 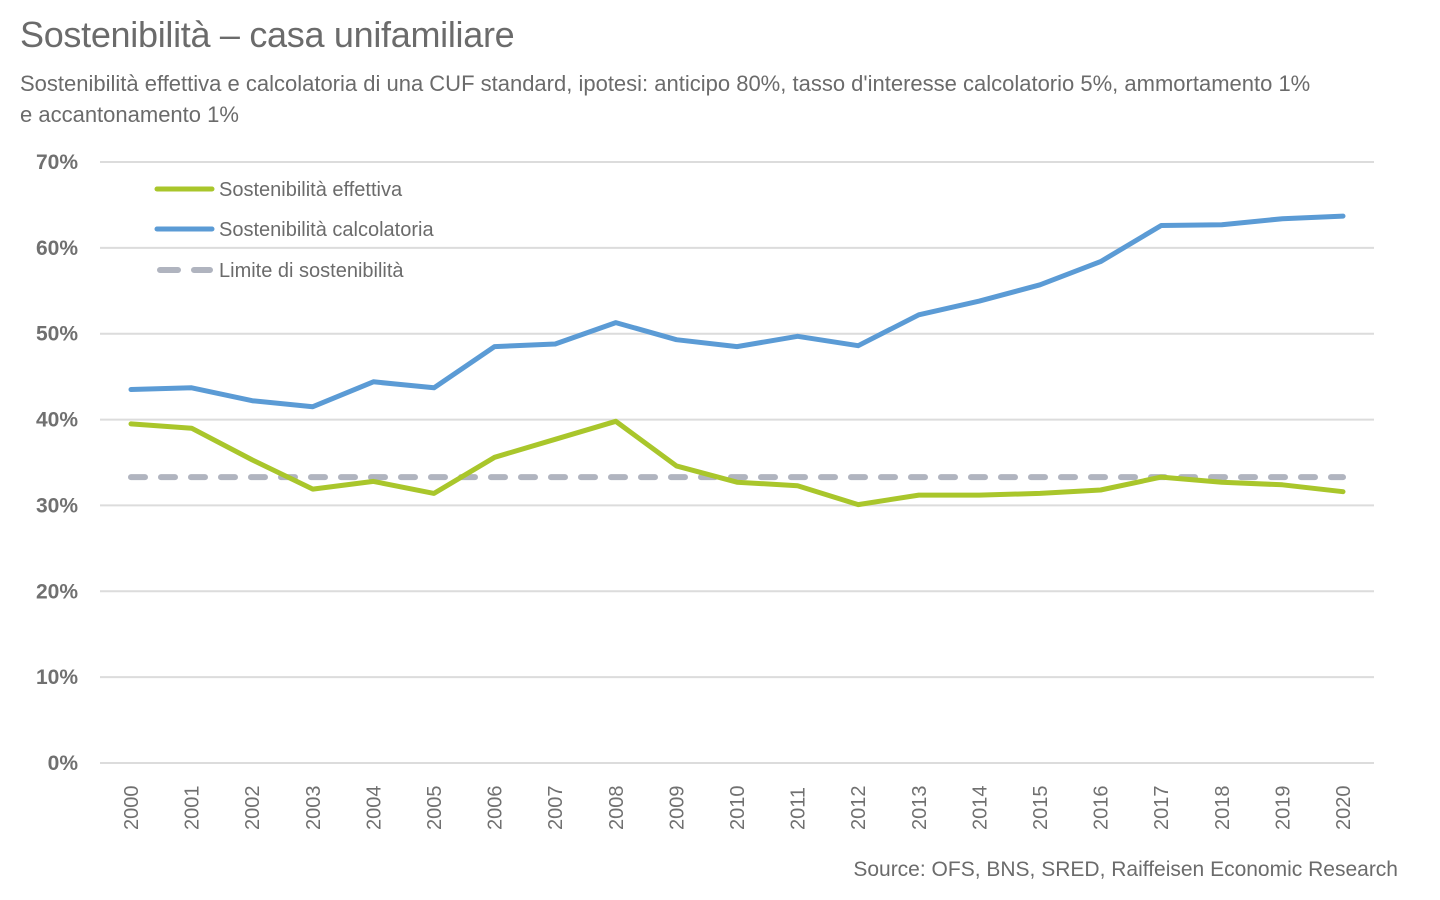 What do you see at coordinates (980, 808) in the screenshot?
I see `x-tick-label: 2014` at bounding box center [980, 808].